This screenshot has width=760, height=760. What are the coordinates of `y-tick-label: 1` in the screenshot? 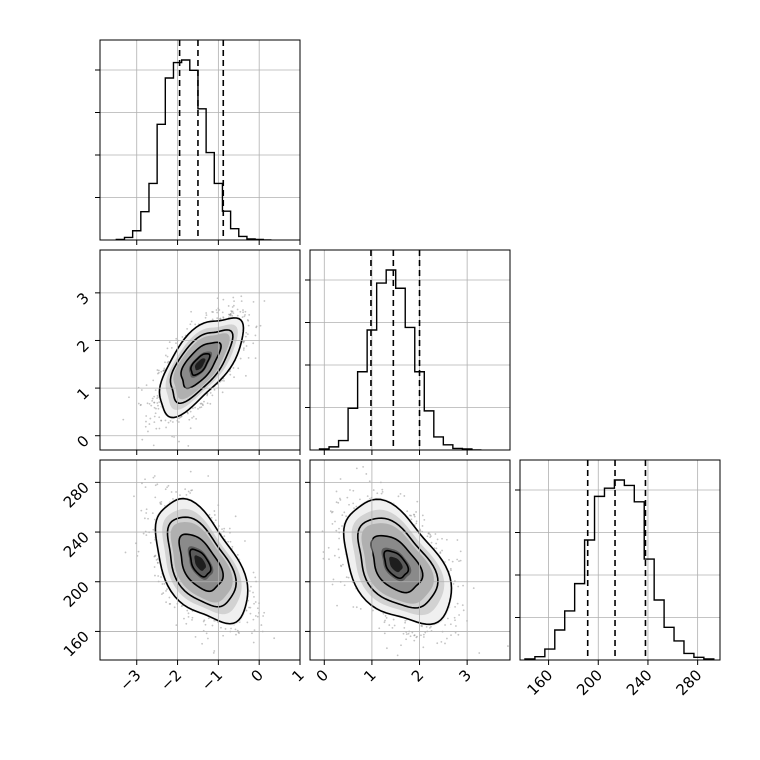 It's located at (82, 393).